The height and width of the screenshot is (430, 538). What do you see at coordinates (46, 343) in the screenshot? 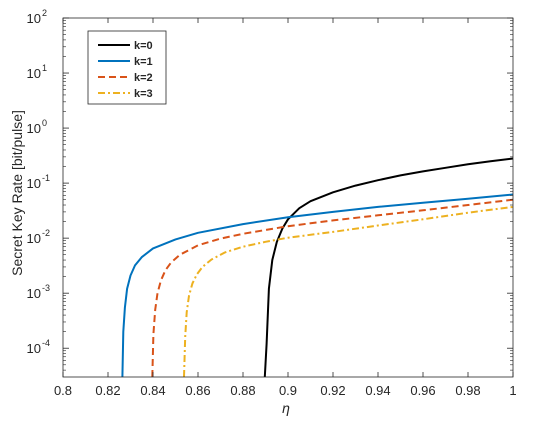
I see `y-tick-exponent: -4` at bounding box center [46, 343].